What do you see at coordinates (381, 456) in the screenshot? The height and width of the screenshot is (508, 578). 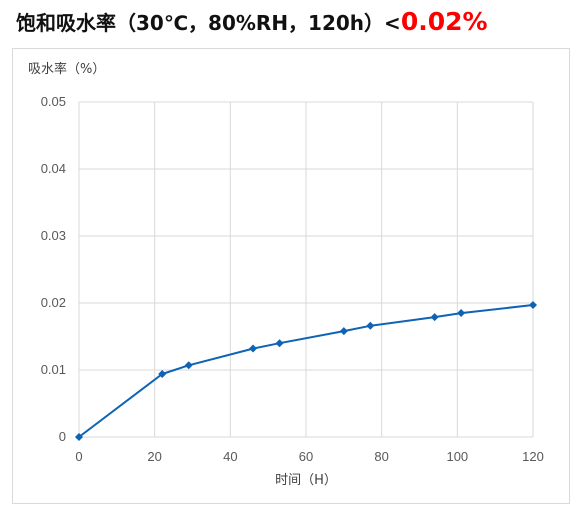 I see `x-tick-label: 80` at bounding box center [381, 456].